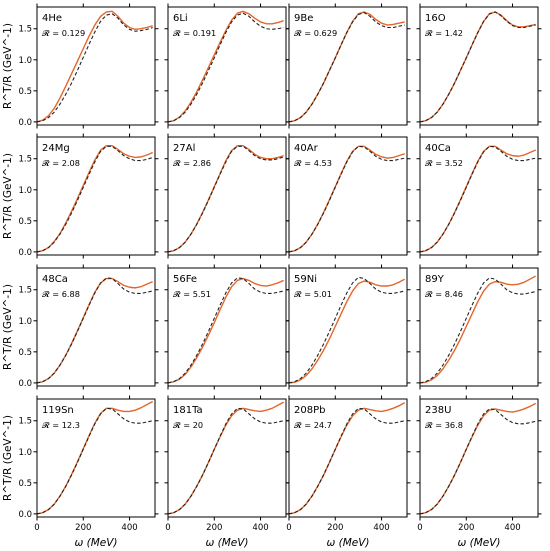  I want to click on r-value-label: 𝓡 = 5.51, so click(192, 294).